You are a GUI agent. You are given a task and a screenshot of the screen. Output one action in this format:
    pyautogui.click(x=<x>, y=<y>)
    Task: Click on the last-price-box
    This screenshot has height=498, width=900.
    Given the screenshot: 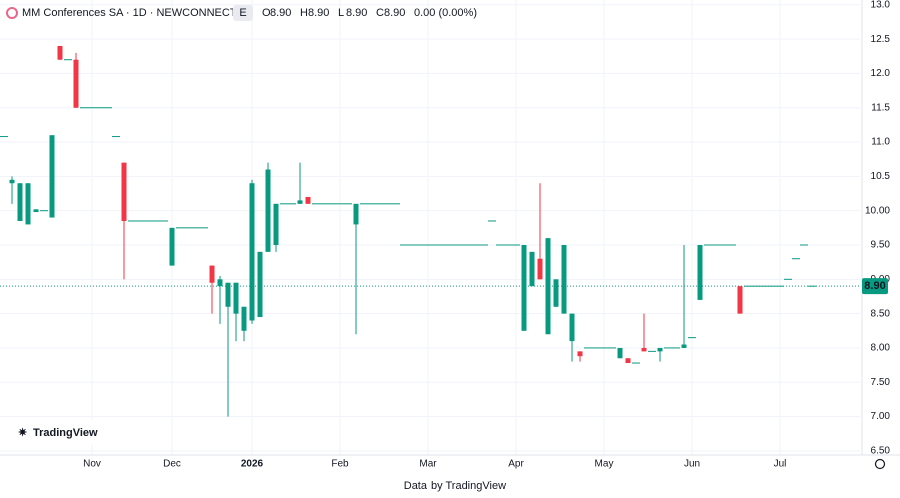 What is the action you would take?
    pyautogui.click(x=875, y=286)
    